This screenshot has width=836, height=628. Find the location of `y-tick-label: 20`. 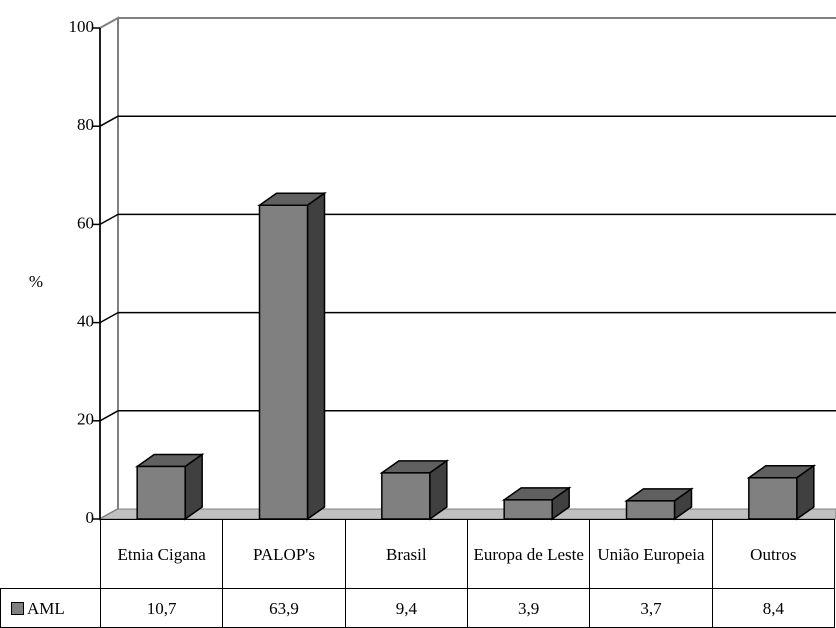

y-tick-label: 20 is located at coordinates (85, 419).